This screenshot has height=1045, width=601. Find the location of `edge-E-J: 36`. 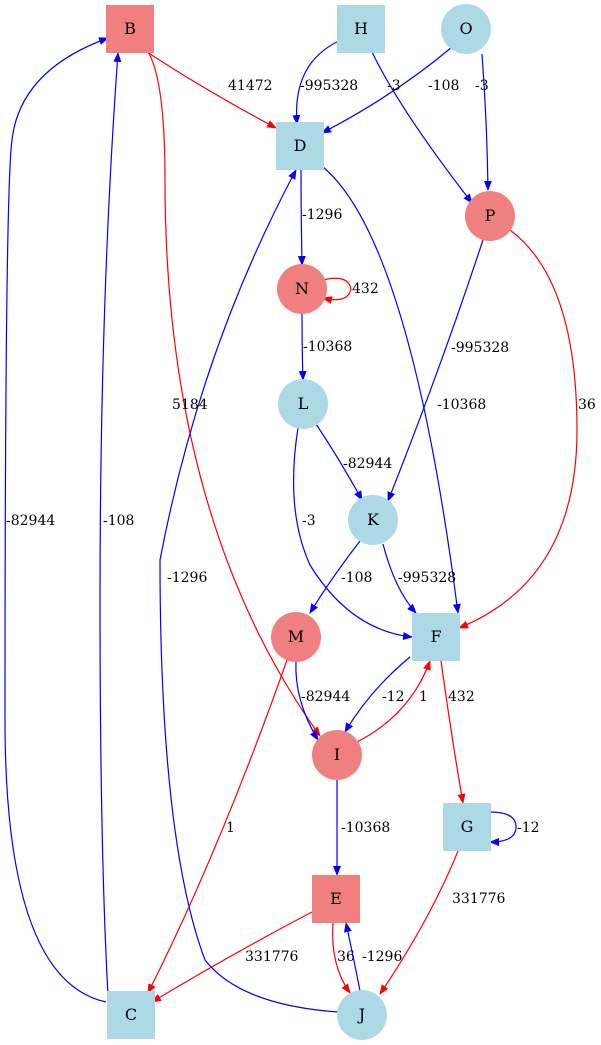

edge-E-J: 36 is located at coordinates (343, 958).